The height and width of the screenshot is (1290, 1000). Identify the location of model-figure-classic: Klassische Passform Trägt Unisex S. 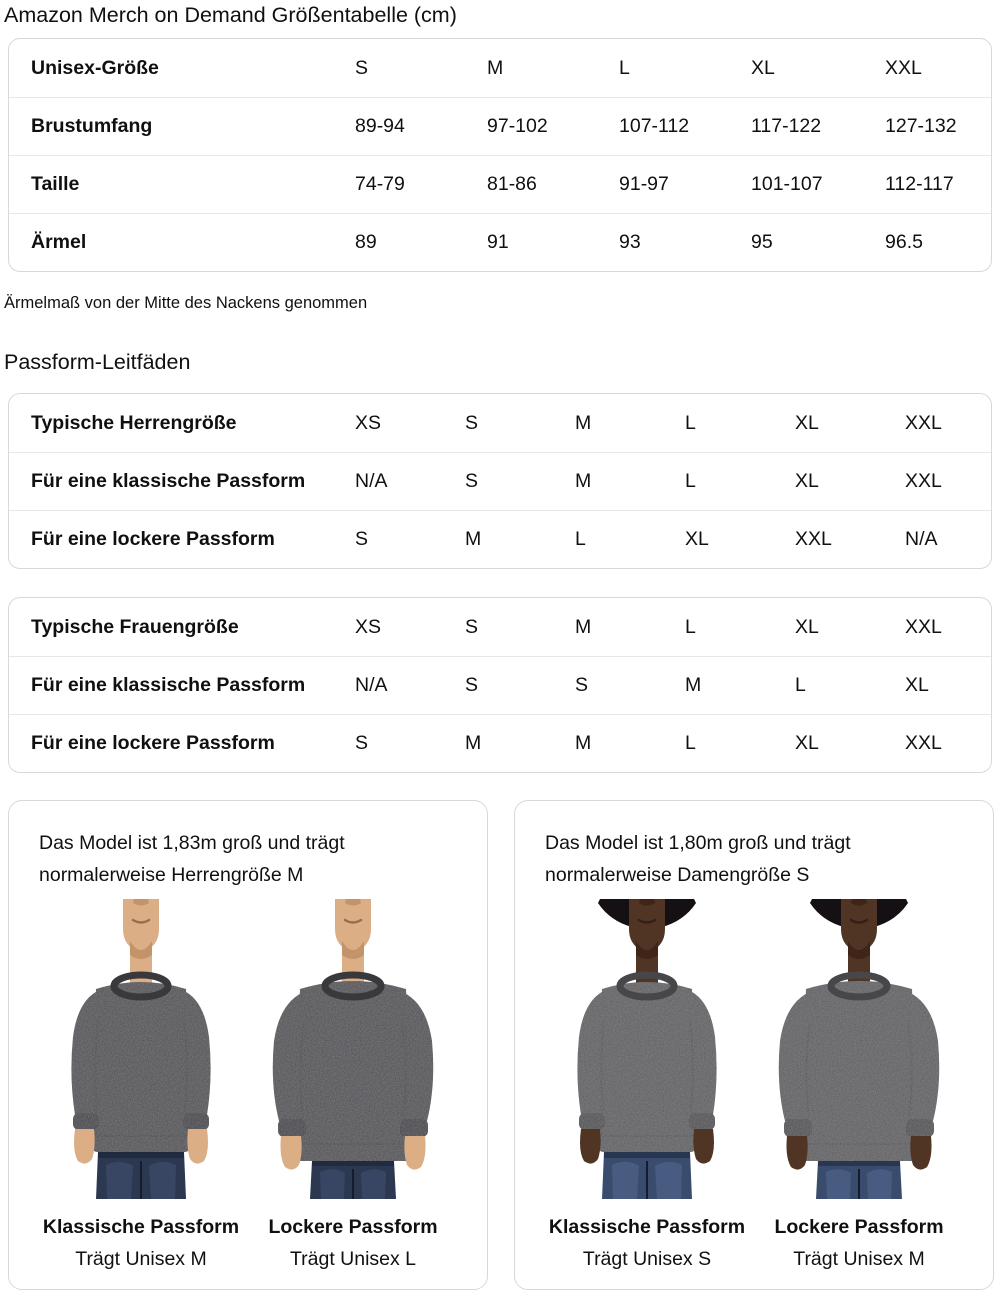
(647, 1085).